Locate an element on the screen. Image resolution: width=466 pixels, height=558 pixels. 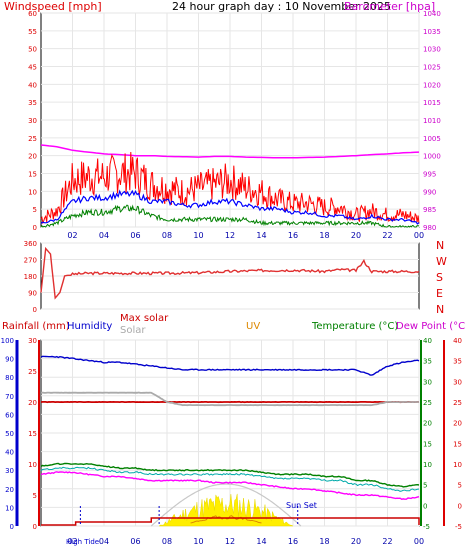
legend-uv: UV is located at coordinates (253, 326).